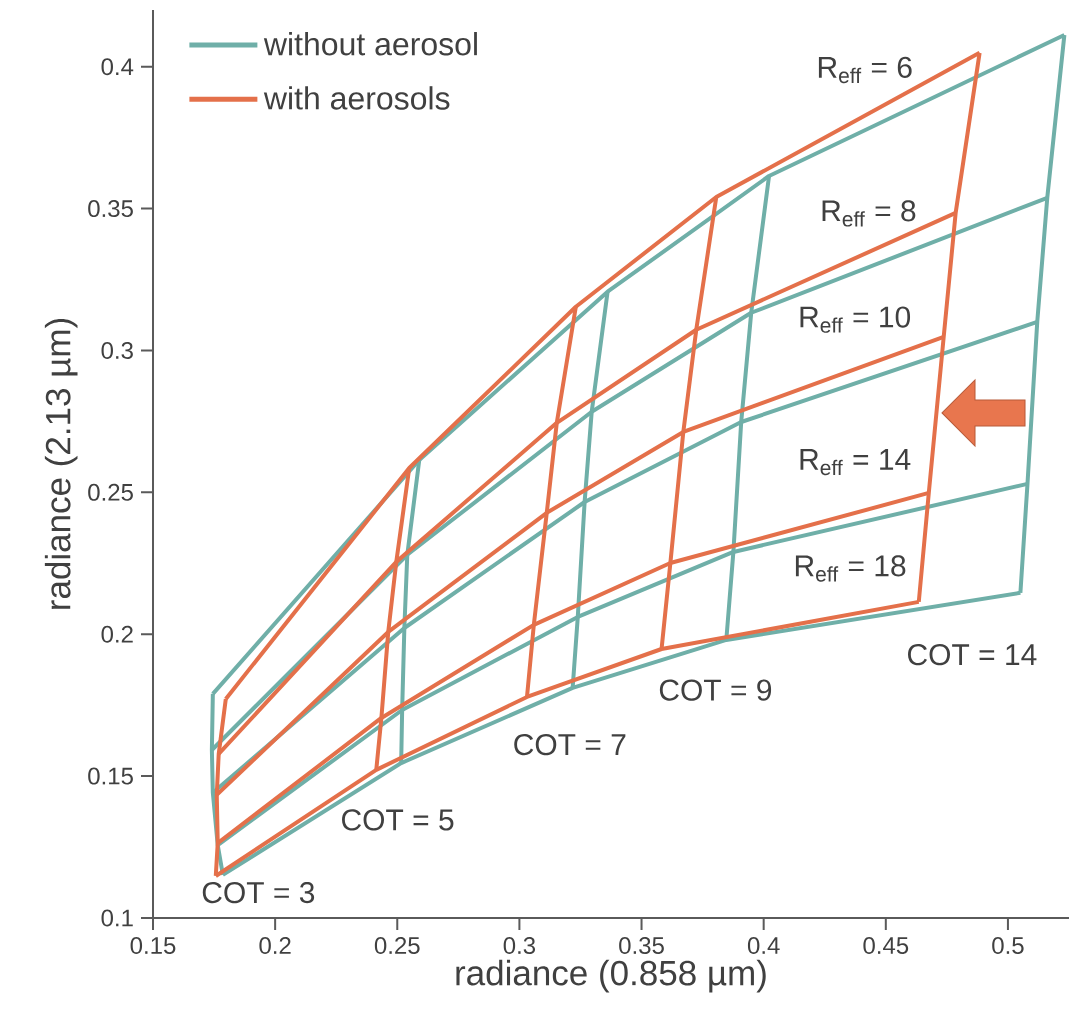 Image resolution: width=1069 pixels, height=1036 pixels. Describe the element at coordinates (1008, 946) in the screenshot. I see `x-tick-label: 0.5` at that location.